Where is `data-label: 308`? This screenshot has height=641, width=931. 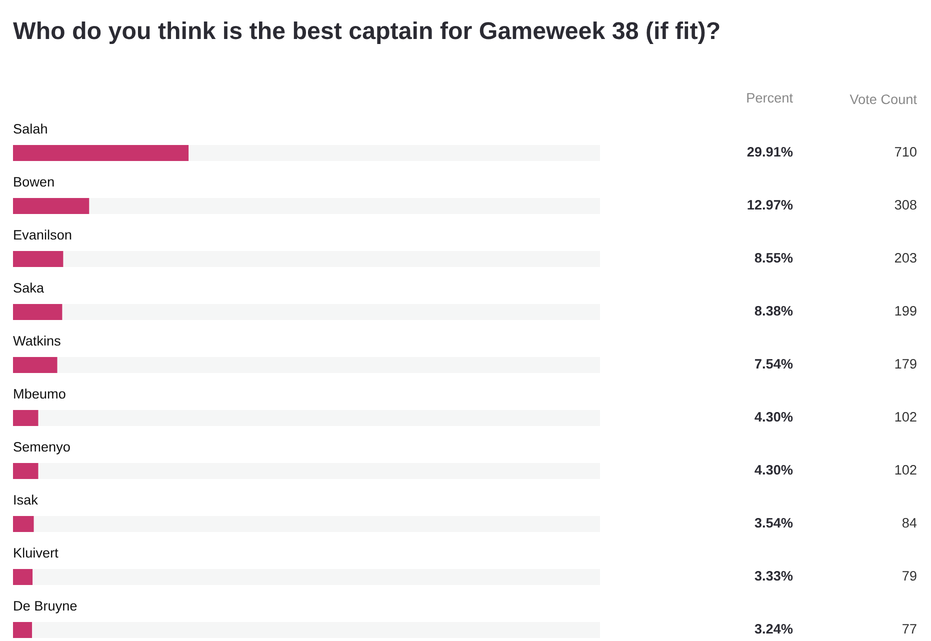 data-label: 308 is located at coordinates (905, 205).